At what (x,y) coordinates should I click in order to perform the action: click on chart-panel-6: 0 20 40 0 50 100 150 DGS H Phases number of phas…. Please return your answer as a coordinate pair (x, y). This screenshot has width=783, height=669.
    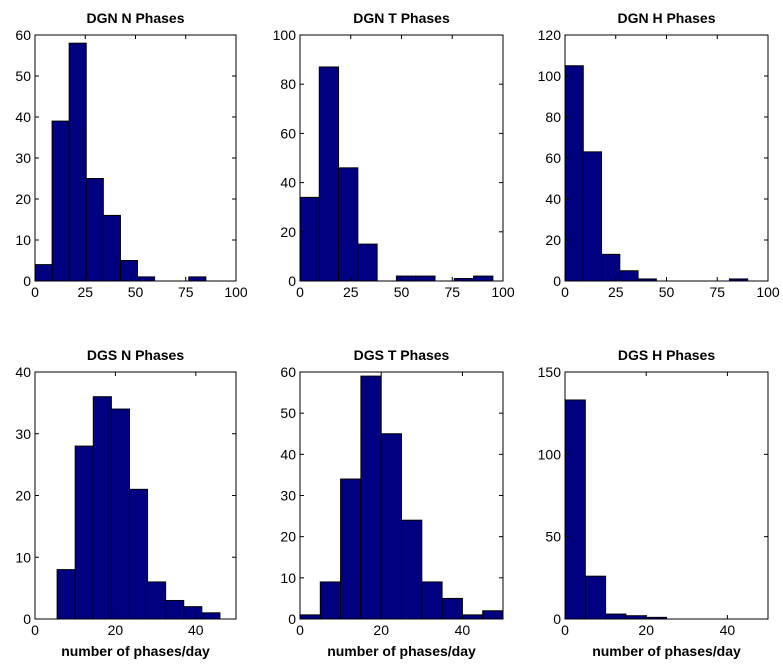
    Looking at the image, I should click on (653, 503).